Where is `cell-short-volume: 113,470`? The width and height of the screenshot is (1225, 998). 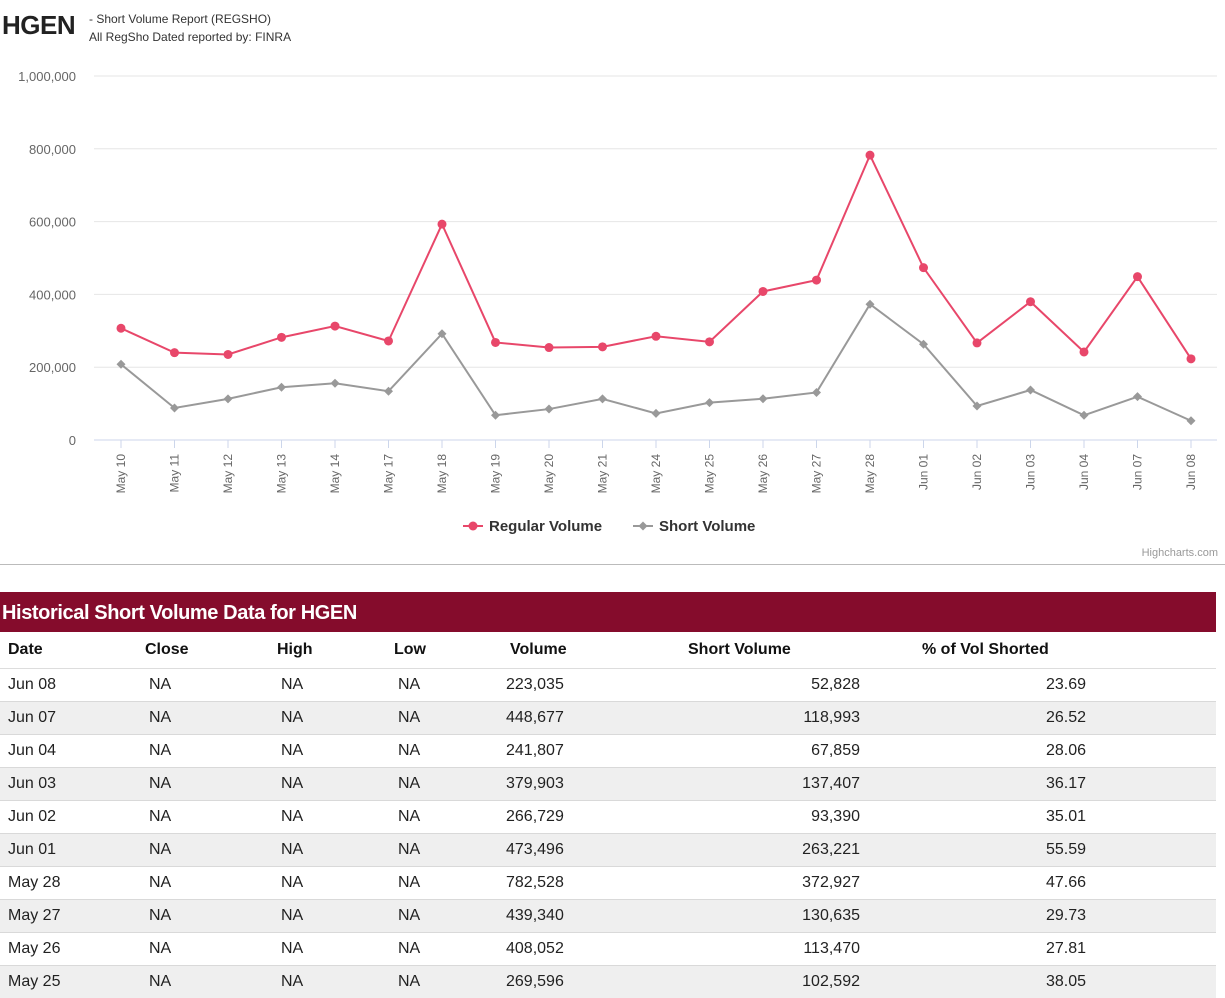
cell-short-volume: 113,470 is located at coordinates (791, 949).